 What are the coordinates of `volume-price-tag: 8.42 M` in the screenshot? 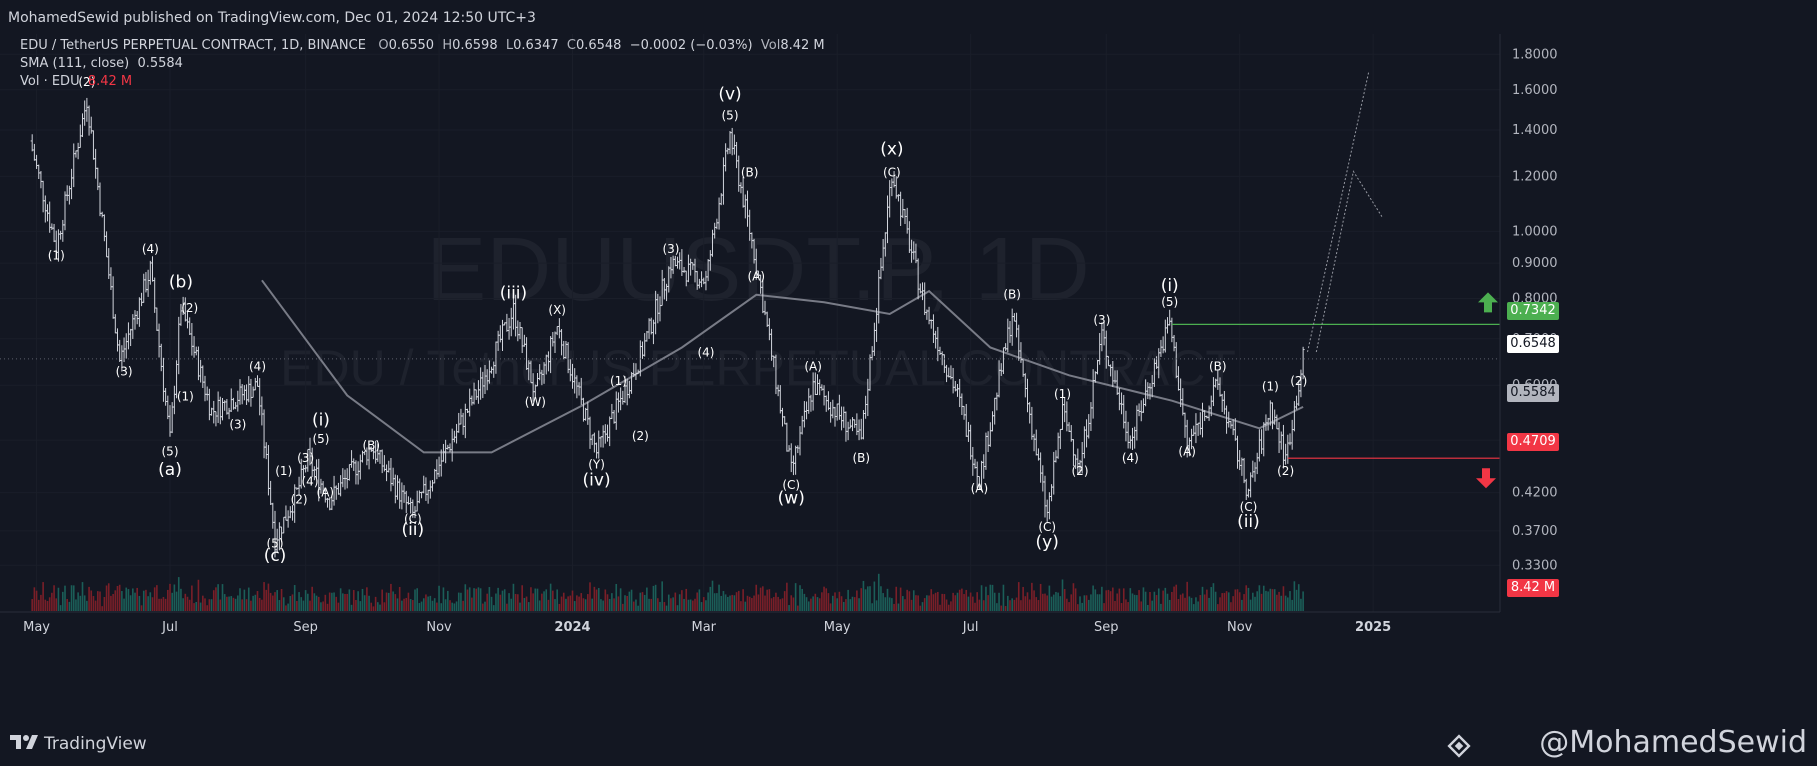 It's located at (1533, 588).